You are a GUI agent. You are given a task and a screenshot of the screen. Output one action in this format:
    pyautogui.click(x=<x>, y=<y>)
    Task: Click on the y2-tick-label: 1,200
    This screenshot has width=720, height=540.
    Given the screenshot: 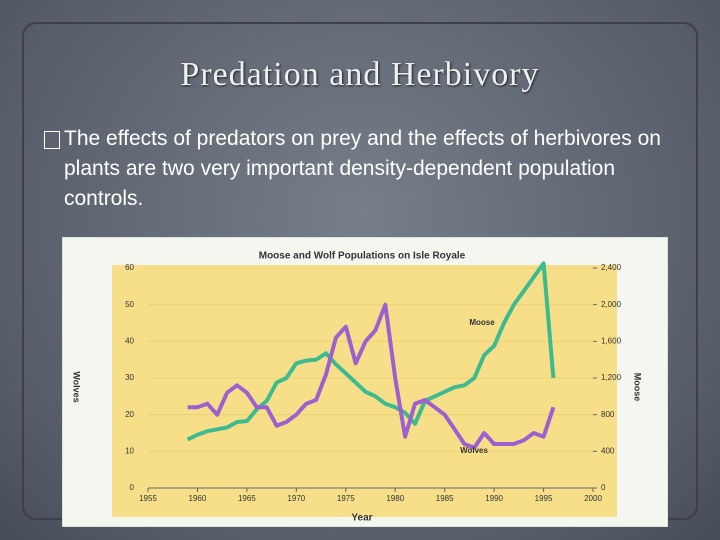 What is the action you would take?
    pyautogui.click(x=611, y=377)
    